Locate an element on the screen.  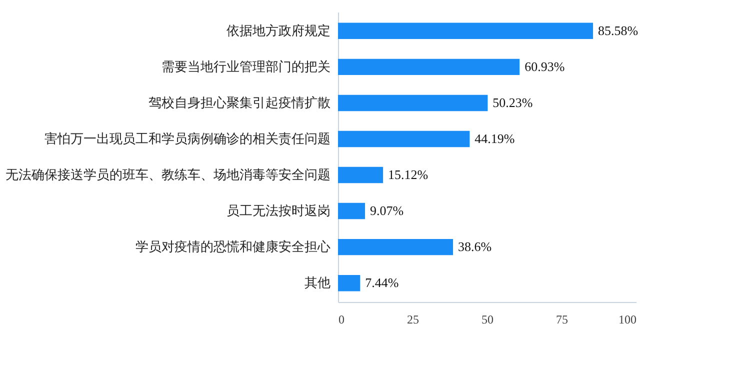
data-label: 44.19% is located at coordinates (494, 138).